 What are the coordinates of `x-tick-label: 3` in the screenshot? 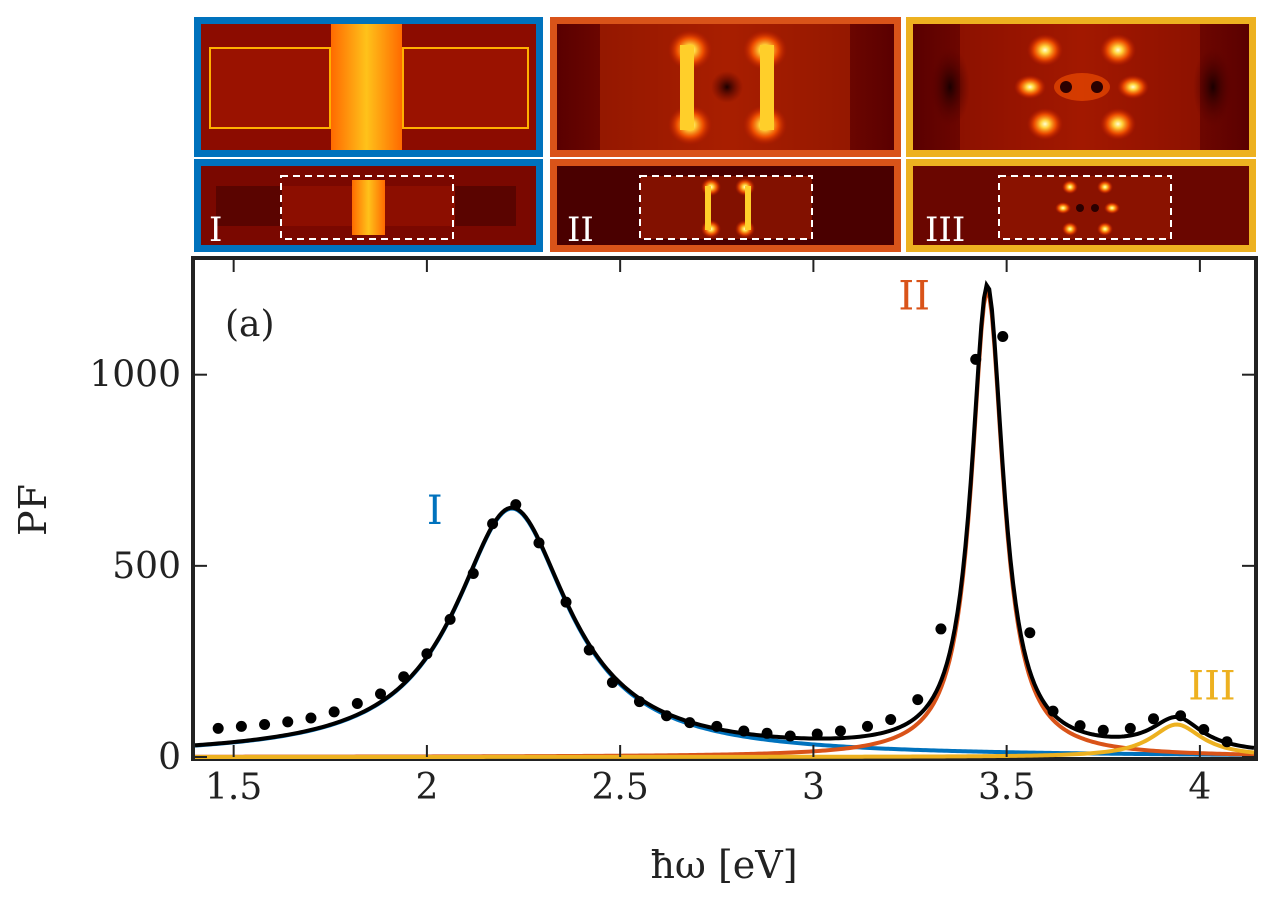 It's located at (813, 787).